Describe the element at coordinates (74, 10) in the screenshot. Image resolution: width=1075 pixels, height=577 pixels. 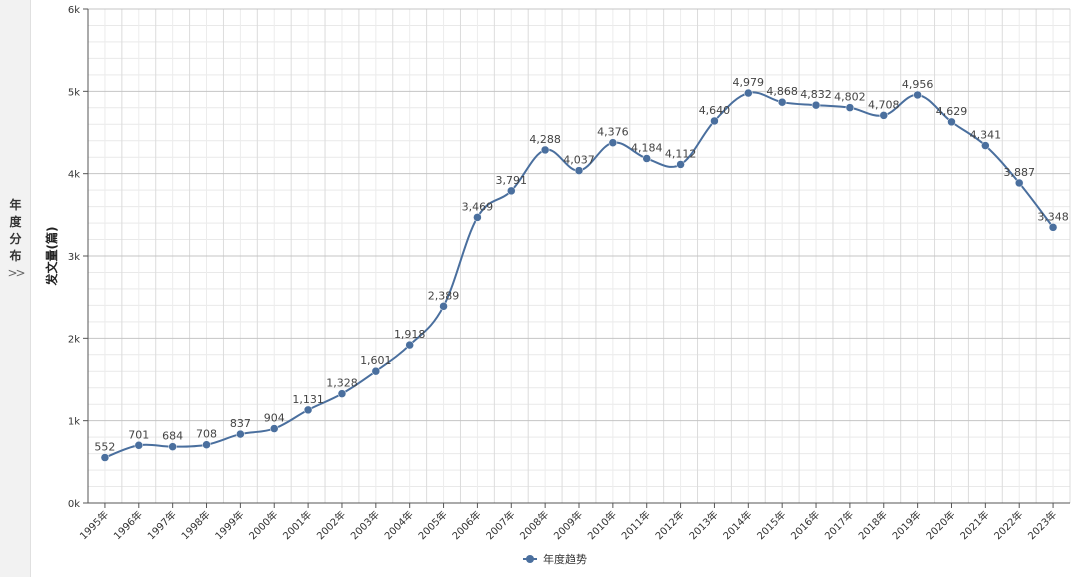
I see `y-tick-label: 6k` at that location.